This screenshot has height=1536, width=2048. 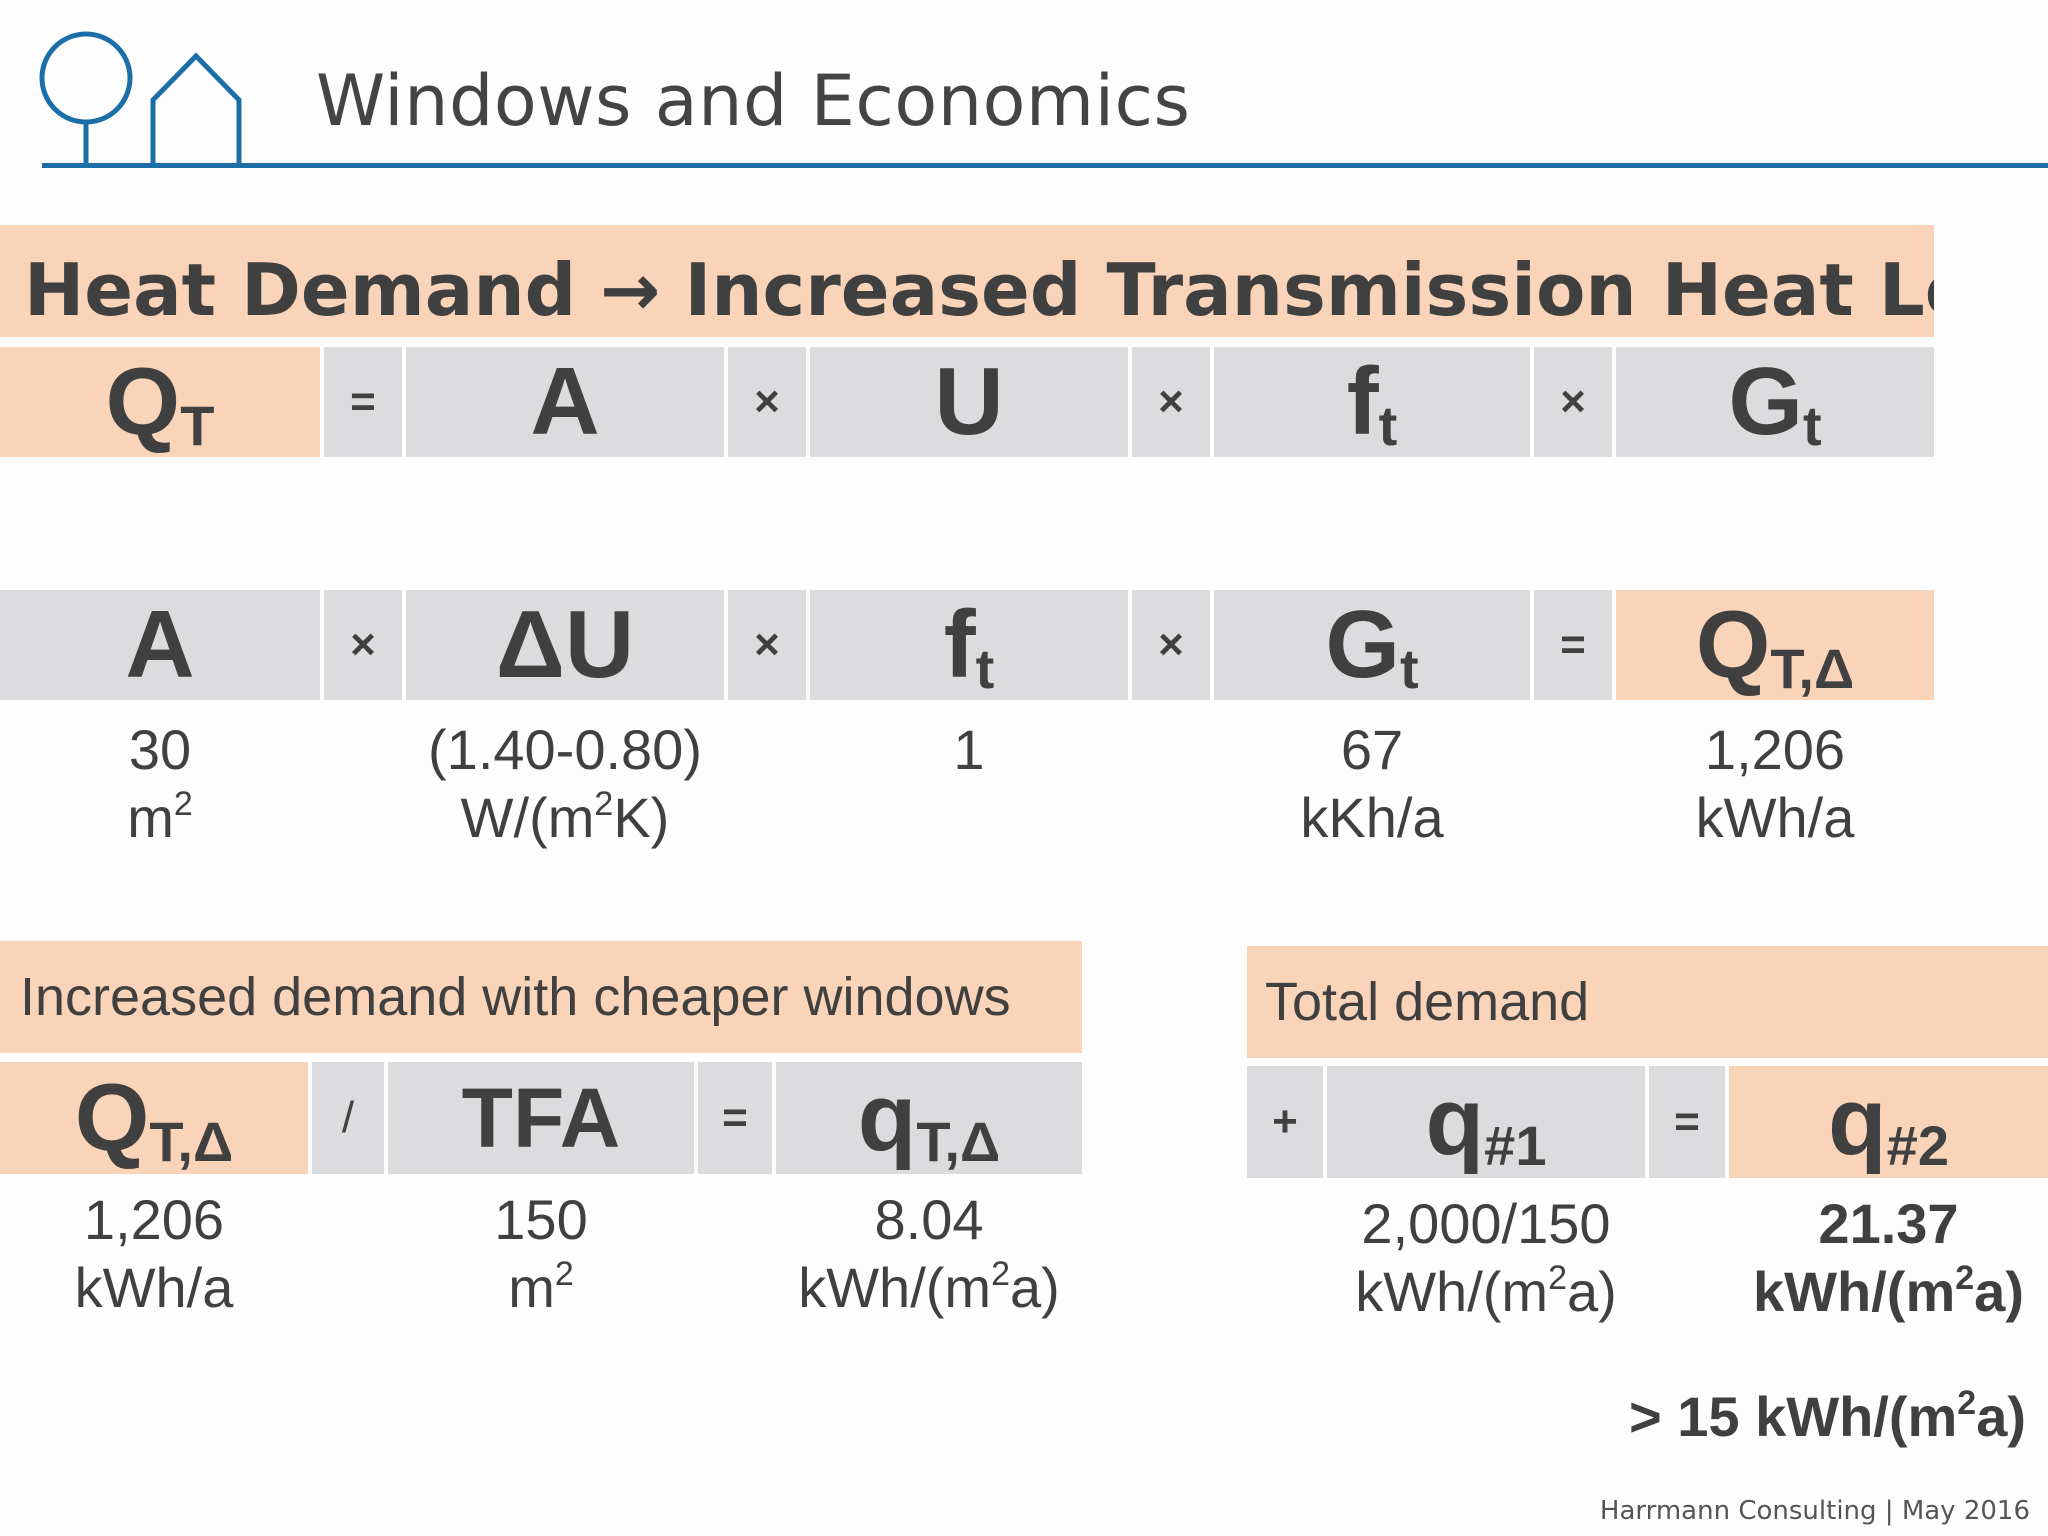 I want to click on formula-times-1: ×, so click(x=767, y=402).